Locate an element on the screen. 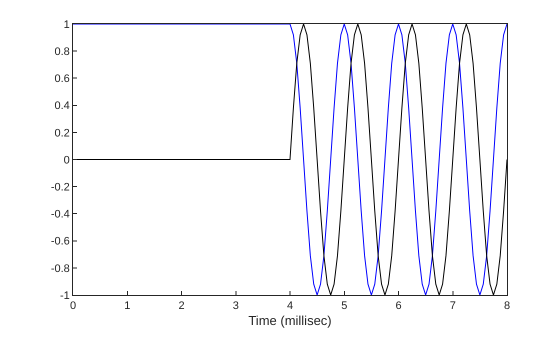 This screenshot has width=560, height=337. y-tick-label: -0.6 is located at coordinates (60, 242).